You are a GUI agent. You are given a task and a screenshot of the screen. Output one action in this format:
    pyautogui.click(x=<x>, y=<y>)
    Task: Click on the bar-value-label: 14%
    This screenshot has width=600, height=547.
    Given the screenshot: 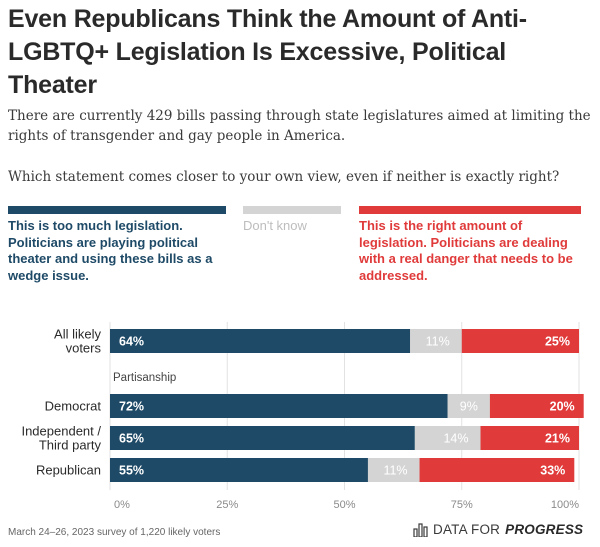 What is the action you would take?
    pyautogui.click(x=455, y=439)
    